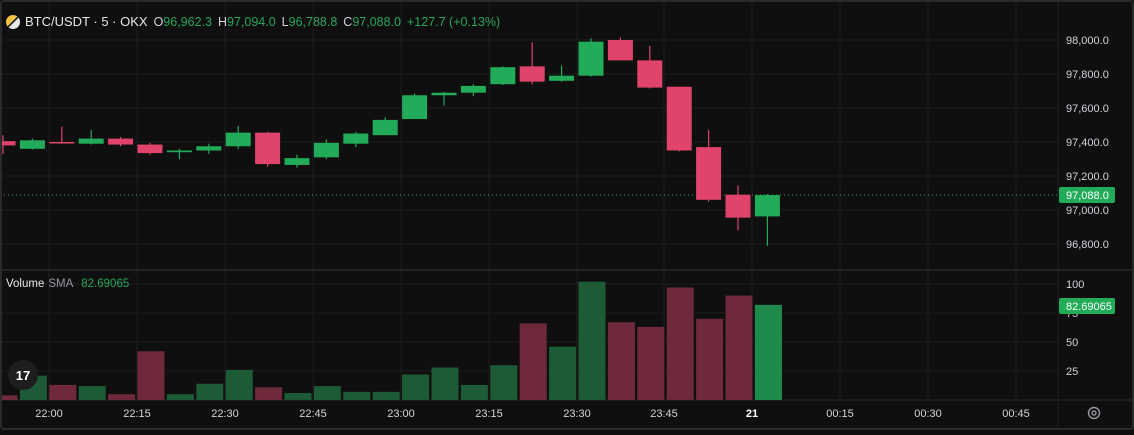 This screenshot has height=435, width=1134. What do you see at coordinates (222, 21) in the screenshot?
I see `high-label: H` at bounding box center [222, 21].